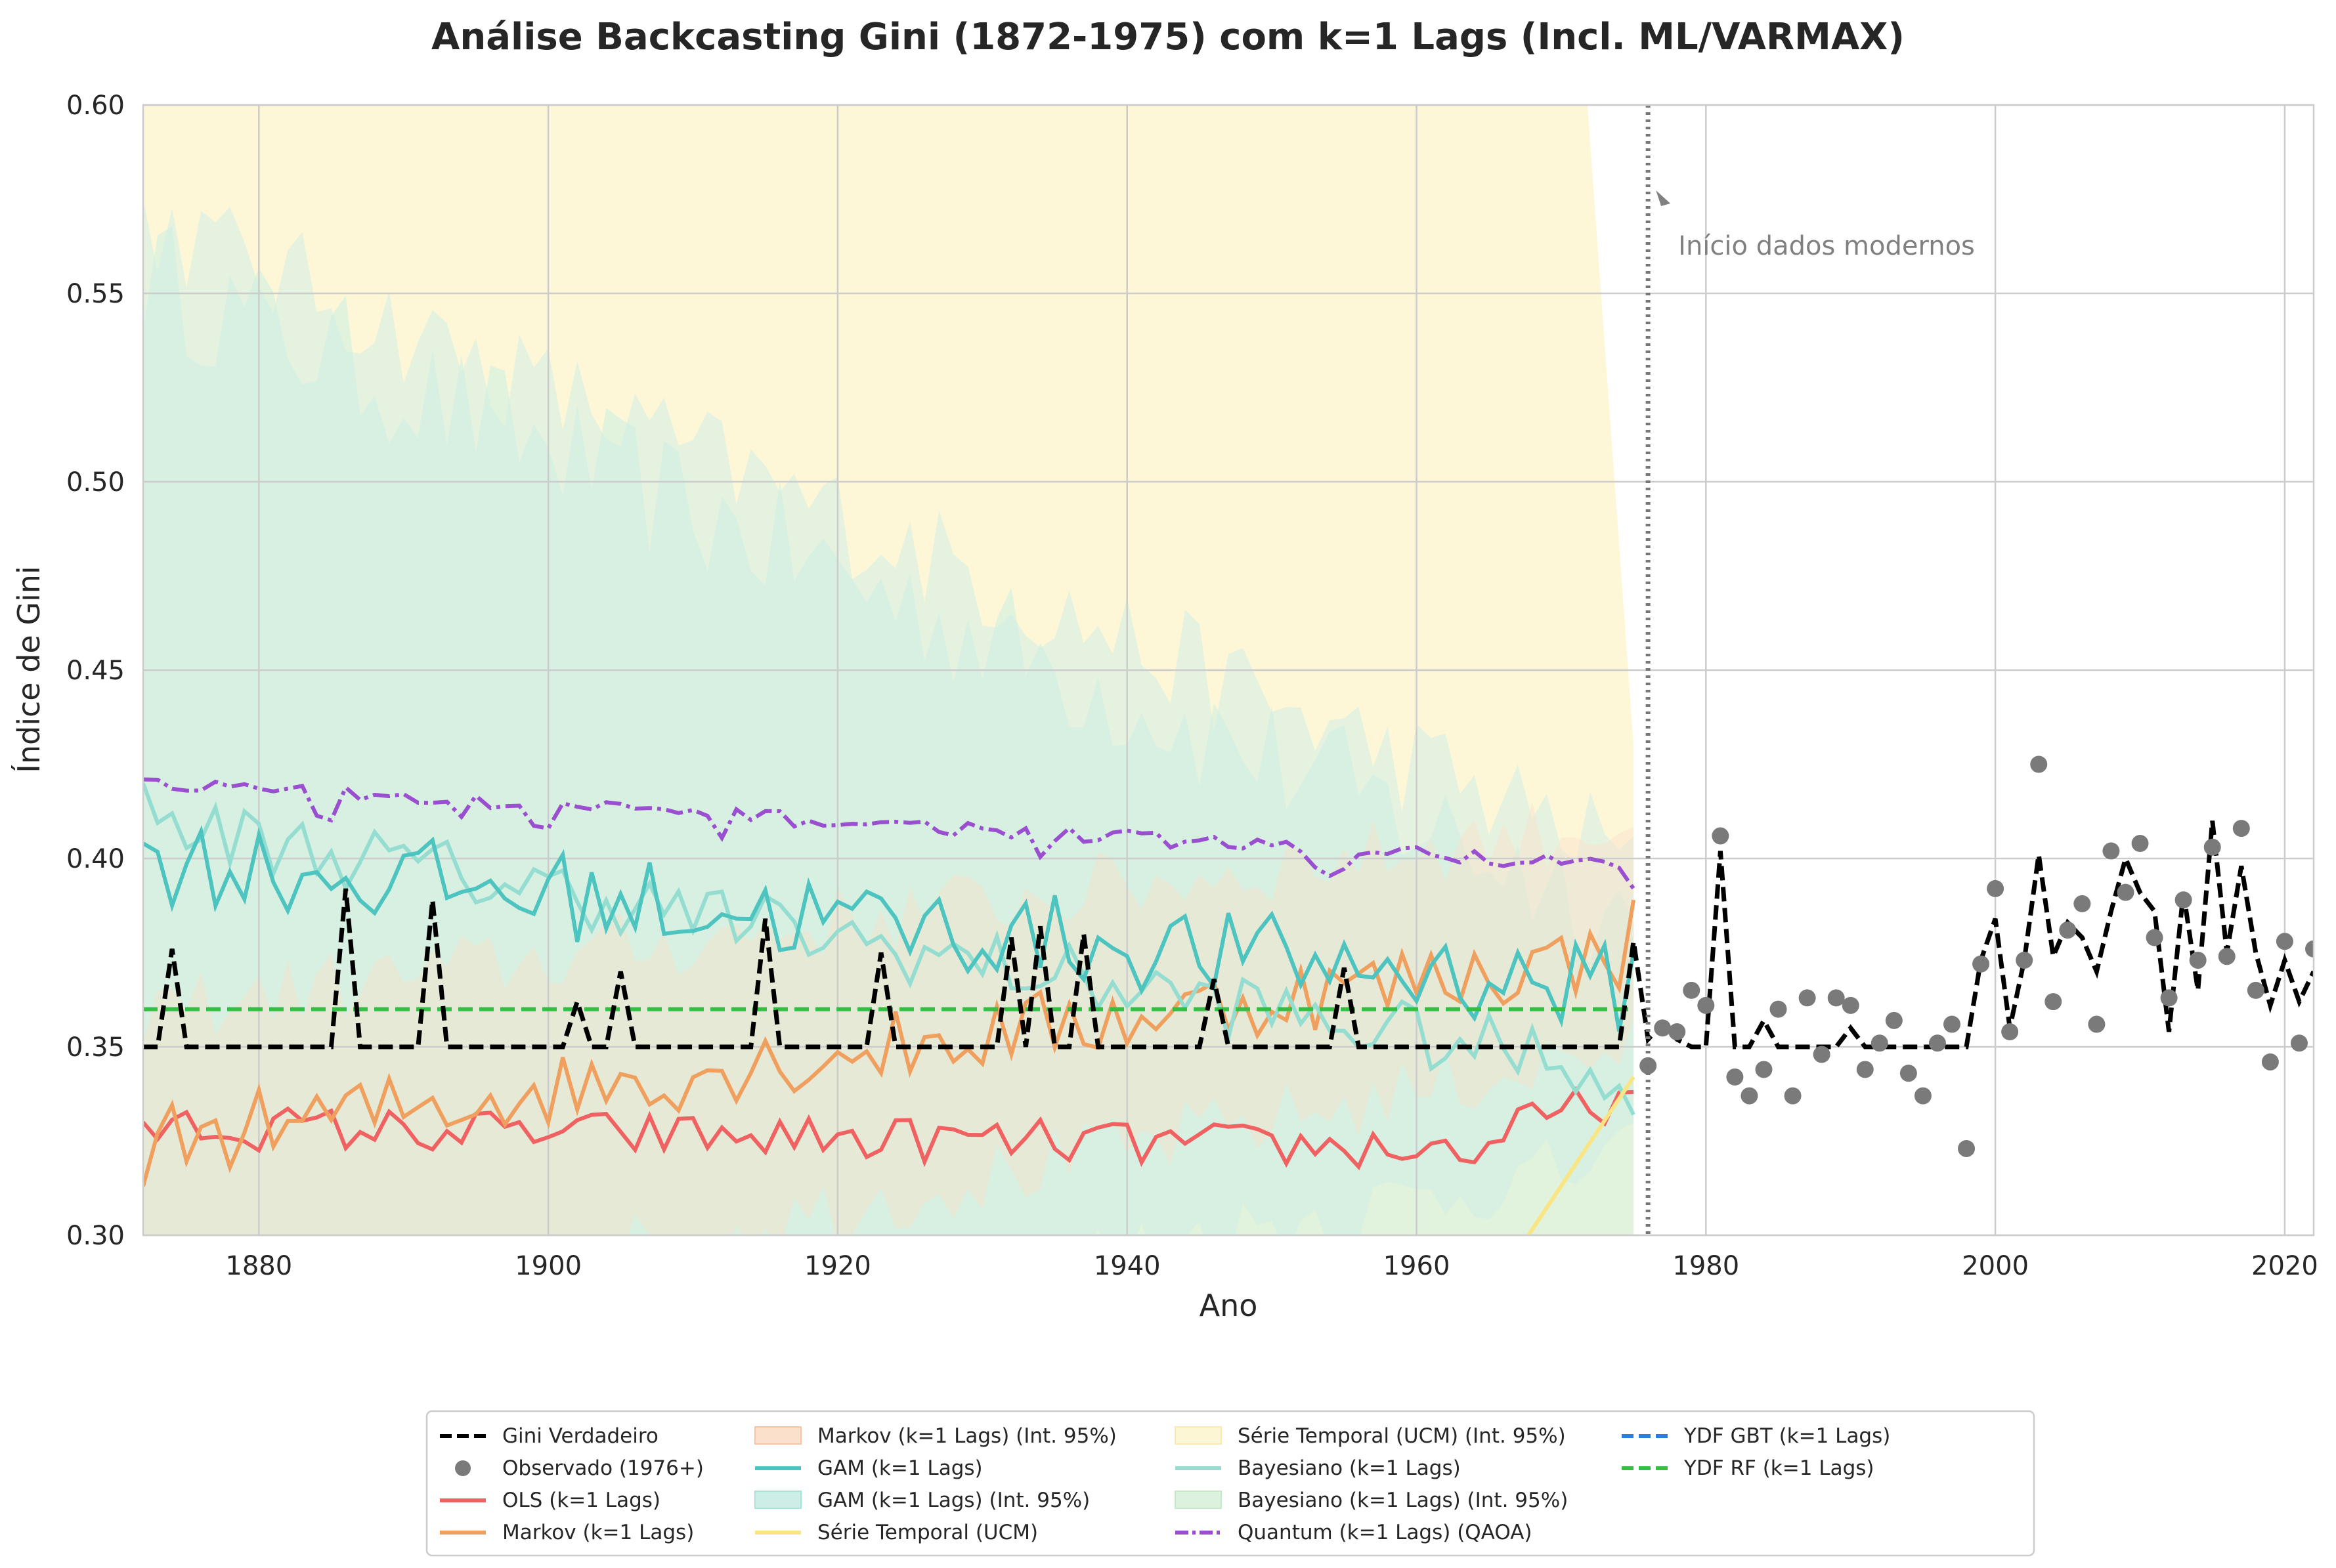 Image resolution: width=2336 pixels, height=1568 pixels. I want to click on legend-item: Série Temporal (UCM), so click(896, 1532).